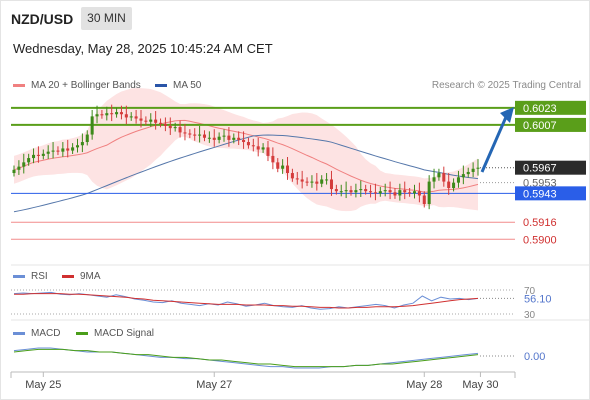  I want to click on credit-text: Research © 2025 Trading Central, so click(506, 85).